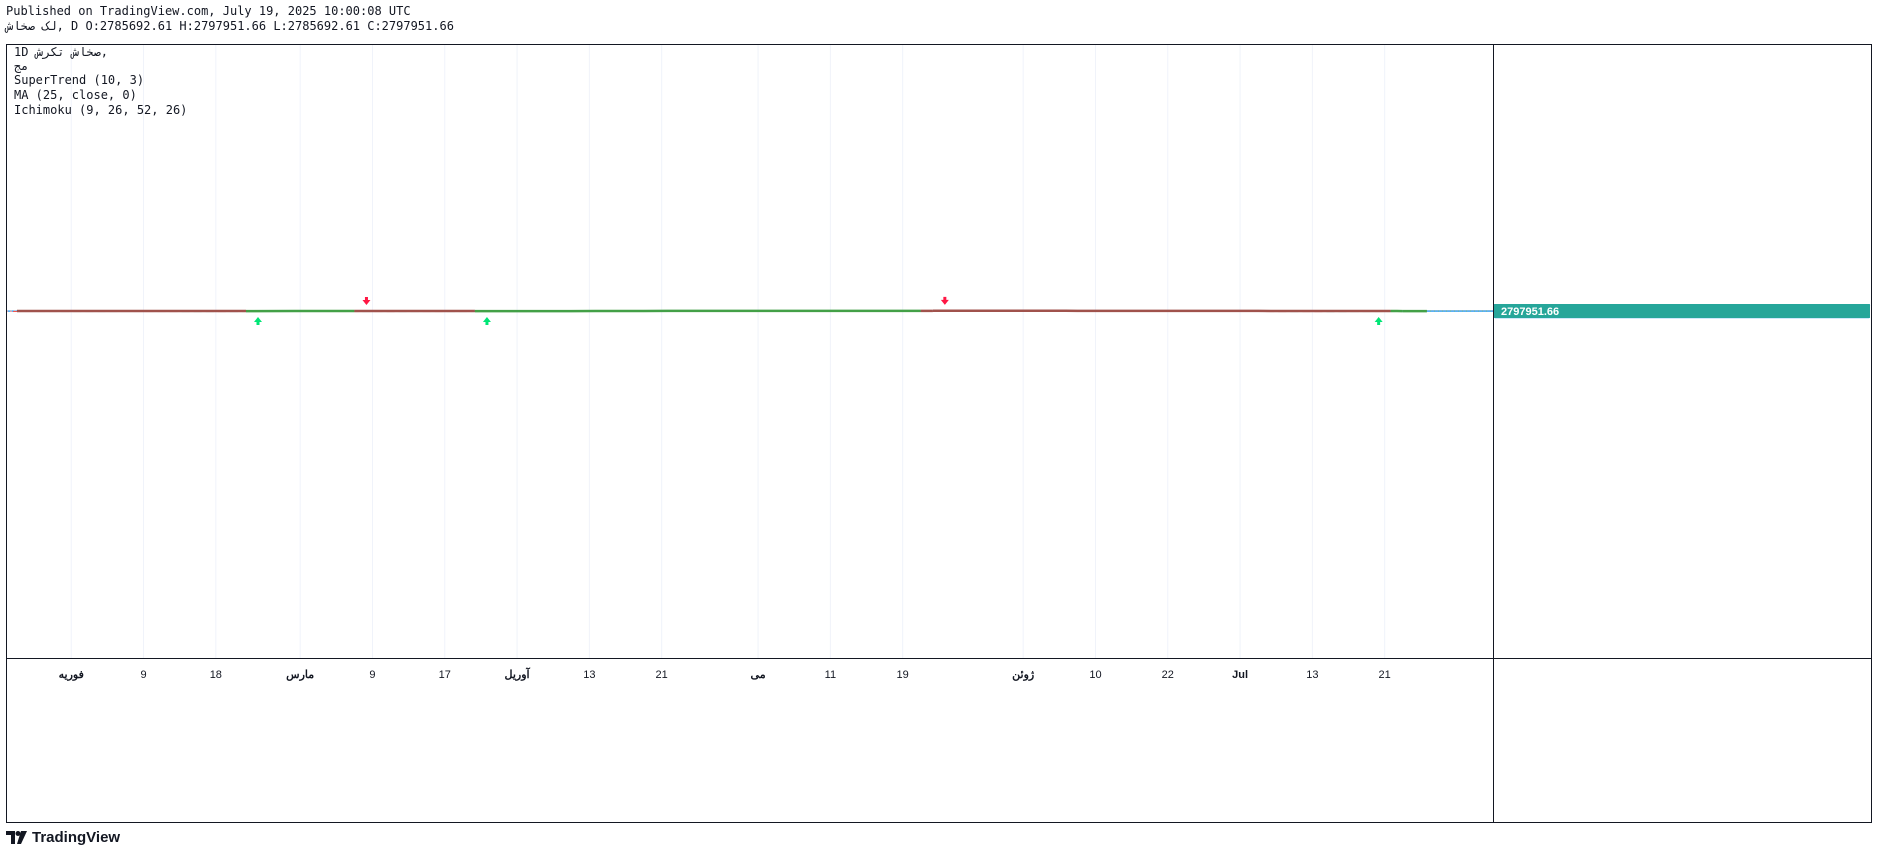 The height and width of the screenshot is (858, 1878). I want to click on time-tick-label: فوریه, so click(71, 675).